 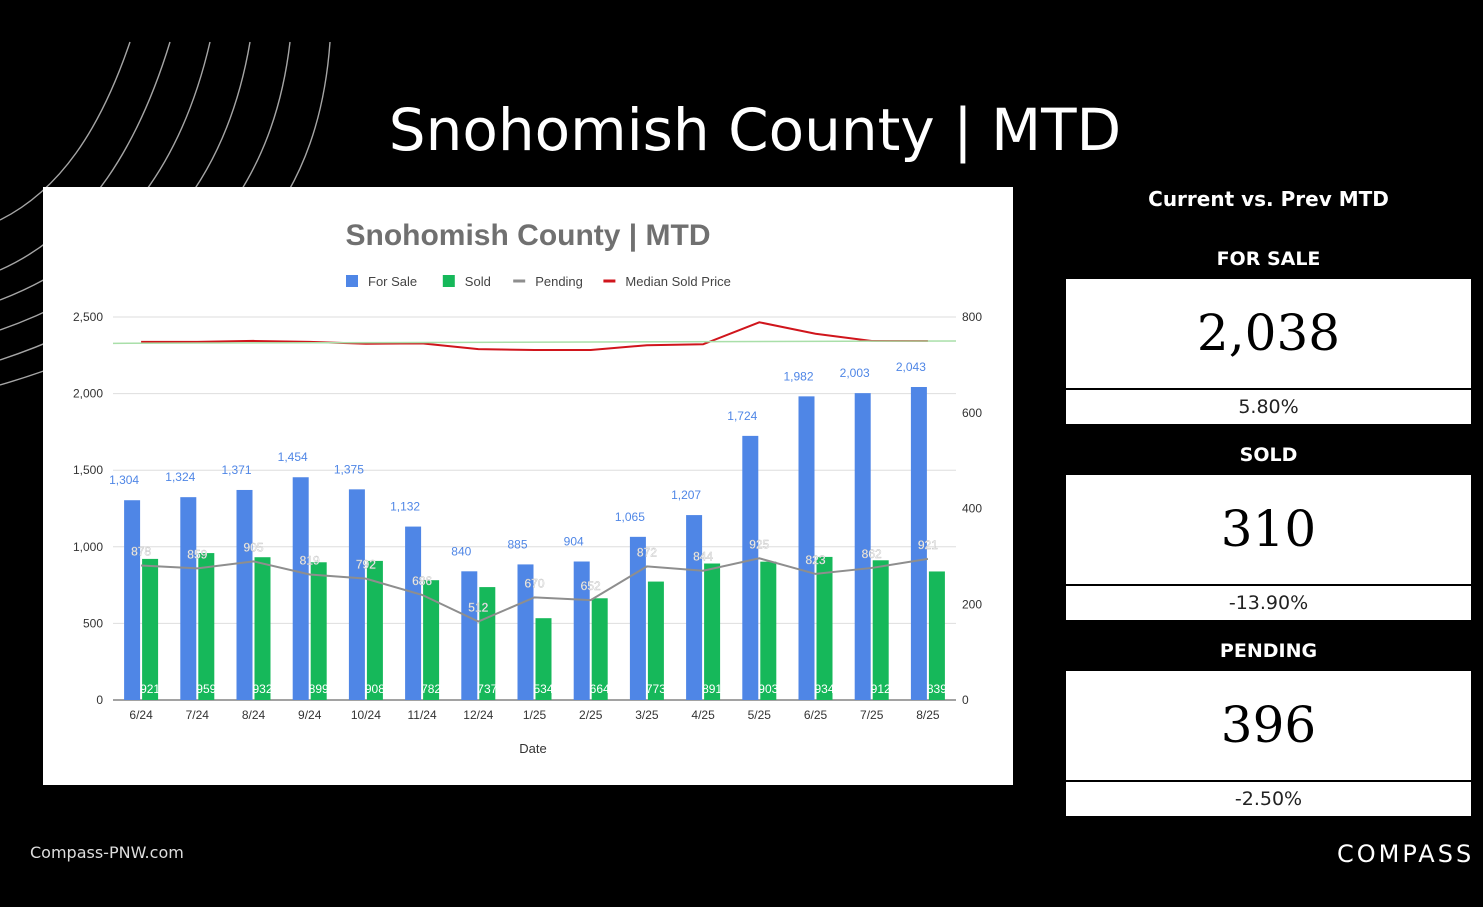 I want to click on footer-url: Compass-PNW.com, so click(x=107, y=852).